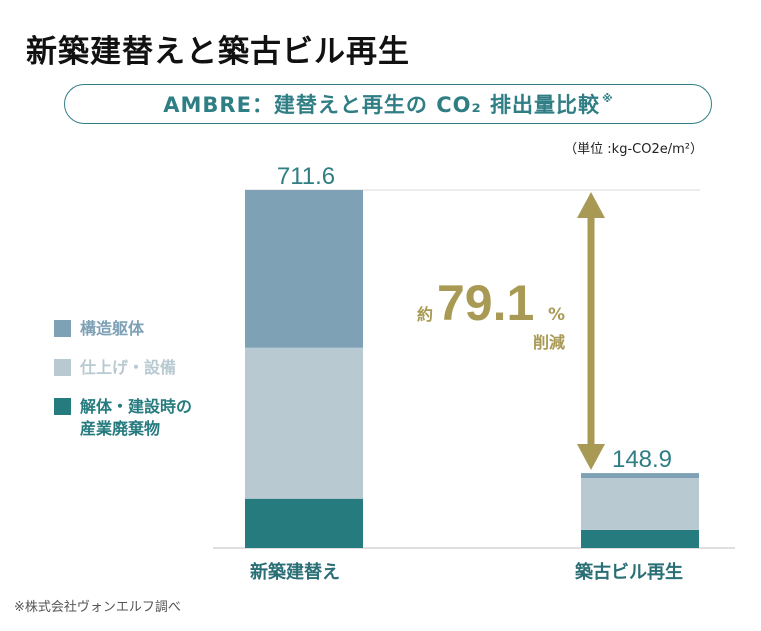 Image resolution: width=761 pixels, height=631 pixels. What do you see at coordinates (62, 328) in the screenshot?
I see `legend-swatch-structure` at bounding box center [62, 328].